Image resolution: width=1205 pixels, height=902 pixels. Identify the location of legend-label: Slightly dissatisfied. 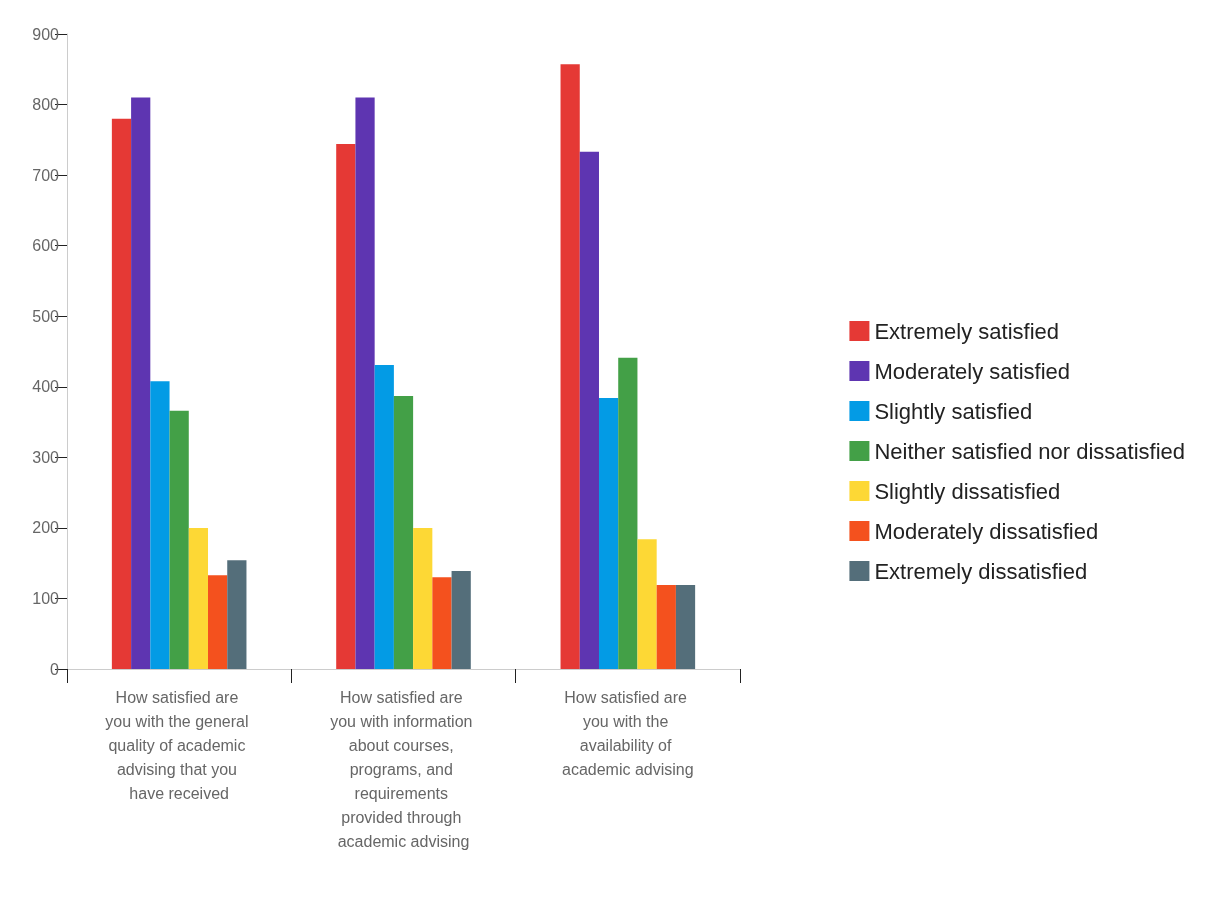
(967, 491).